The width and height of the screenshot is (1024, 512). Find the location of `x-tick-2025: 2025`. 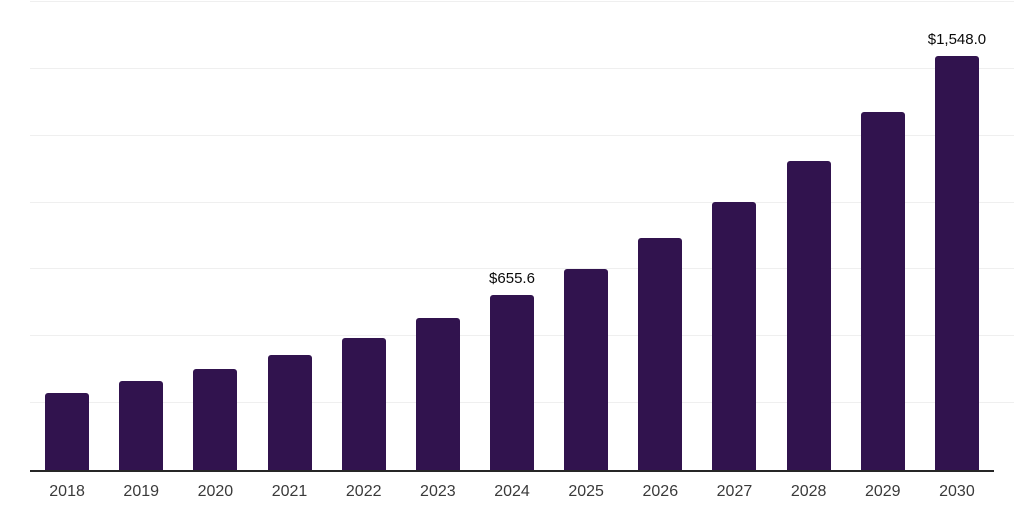

x-tick-2025: 2025 is located at coordinates (586, 491).